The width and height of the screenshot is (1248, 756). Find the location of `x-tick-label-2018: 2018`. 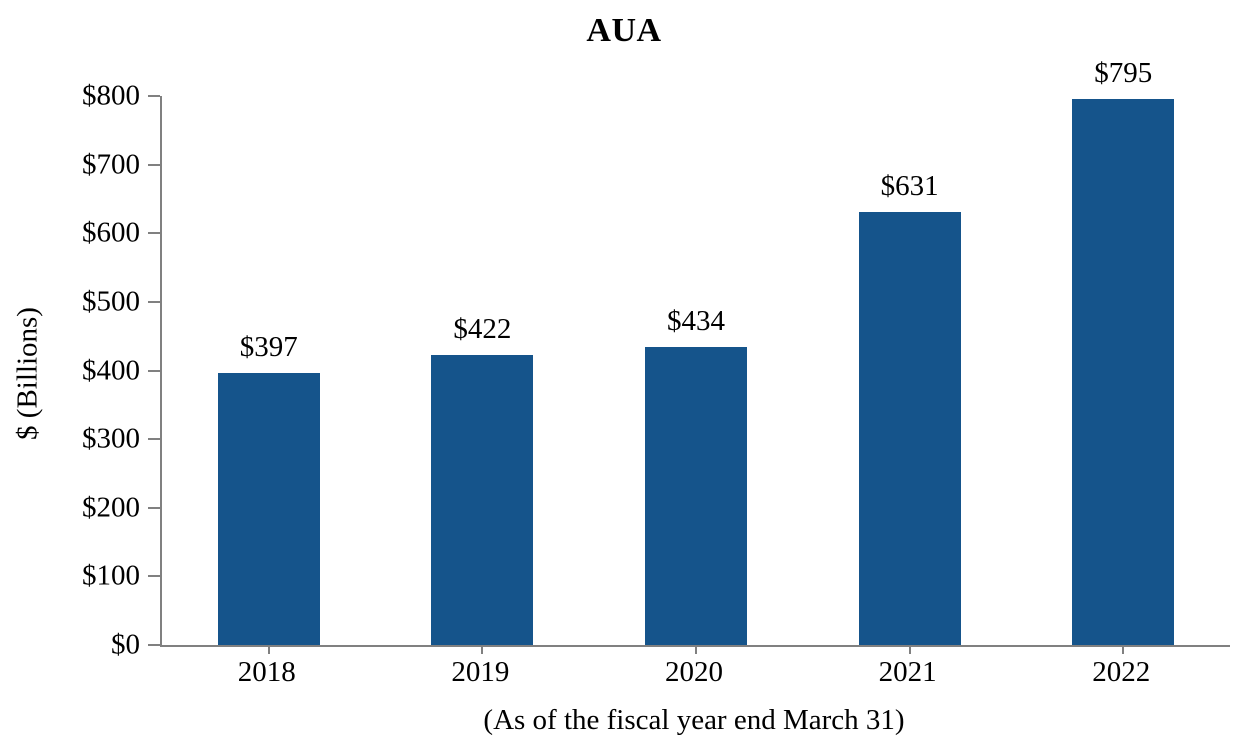

x-tick-label-2018: 2018 is located at coordinates (266, 672).